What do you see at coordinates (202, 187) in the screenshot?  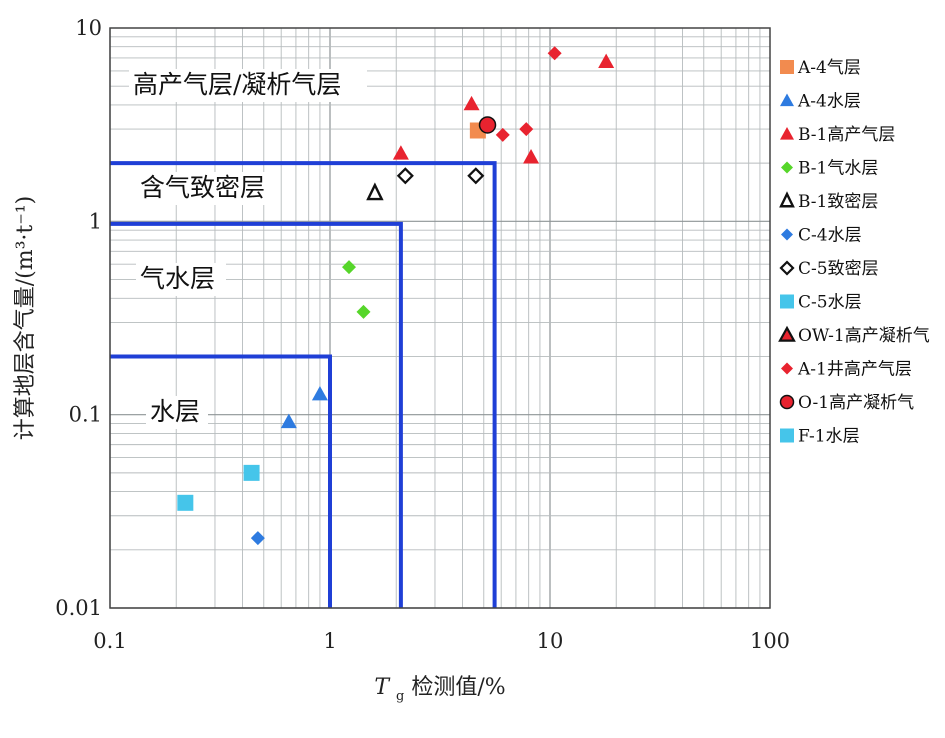 I see `zone-label: 含气致密层` at bounding box center [202, 187].